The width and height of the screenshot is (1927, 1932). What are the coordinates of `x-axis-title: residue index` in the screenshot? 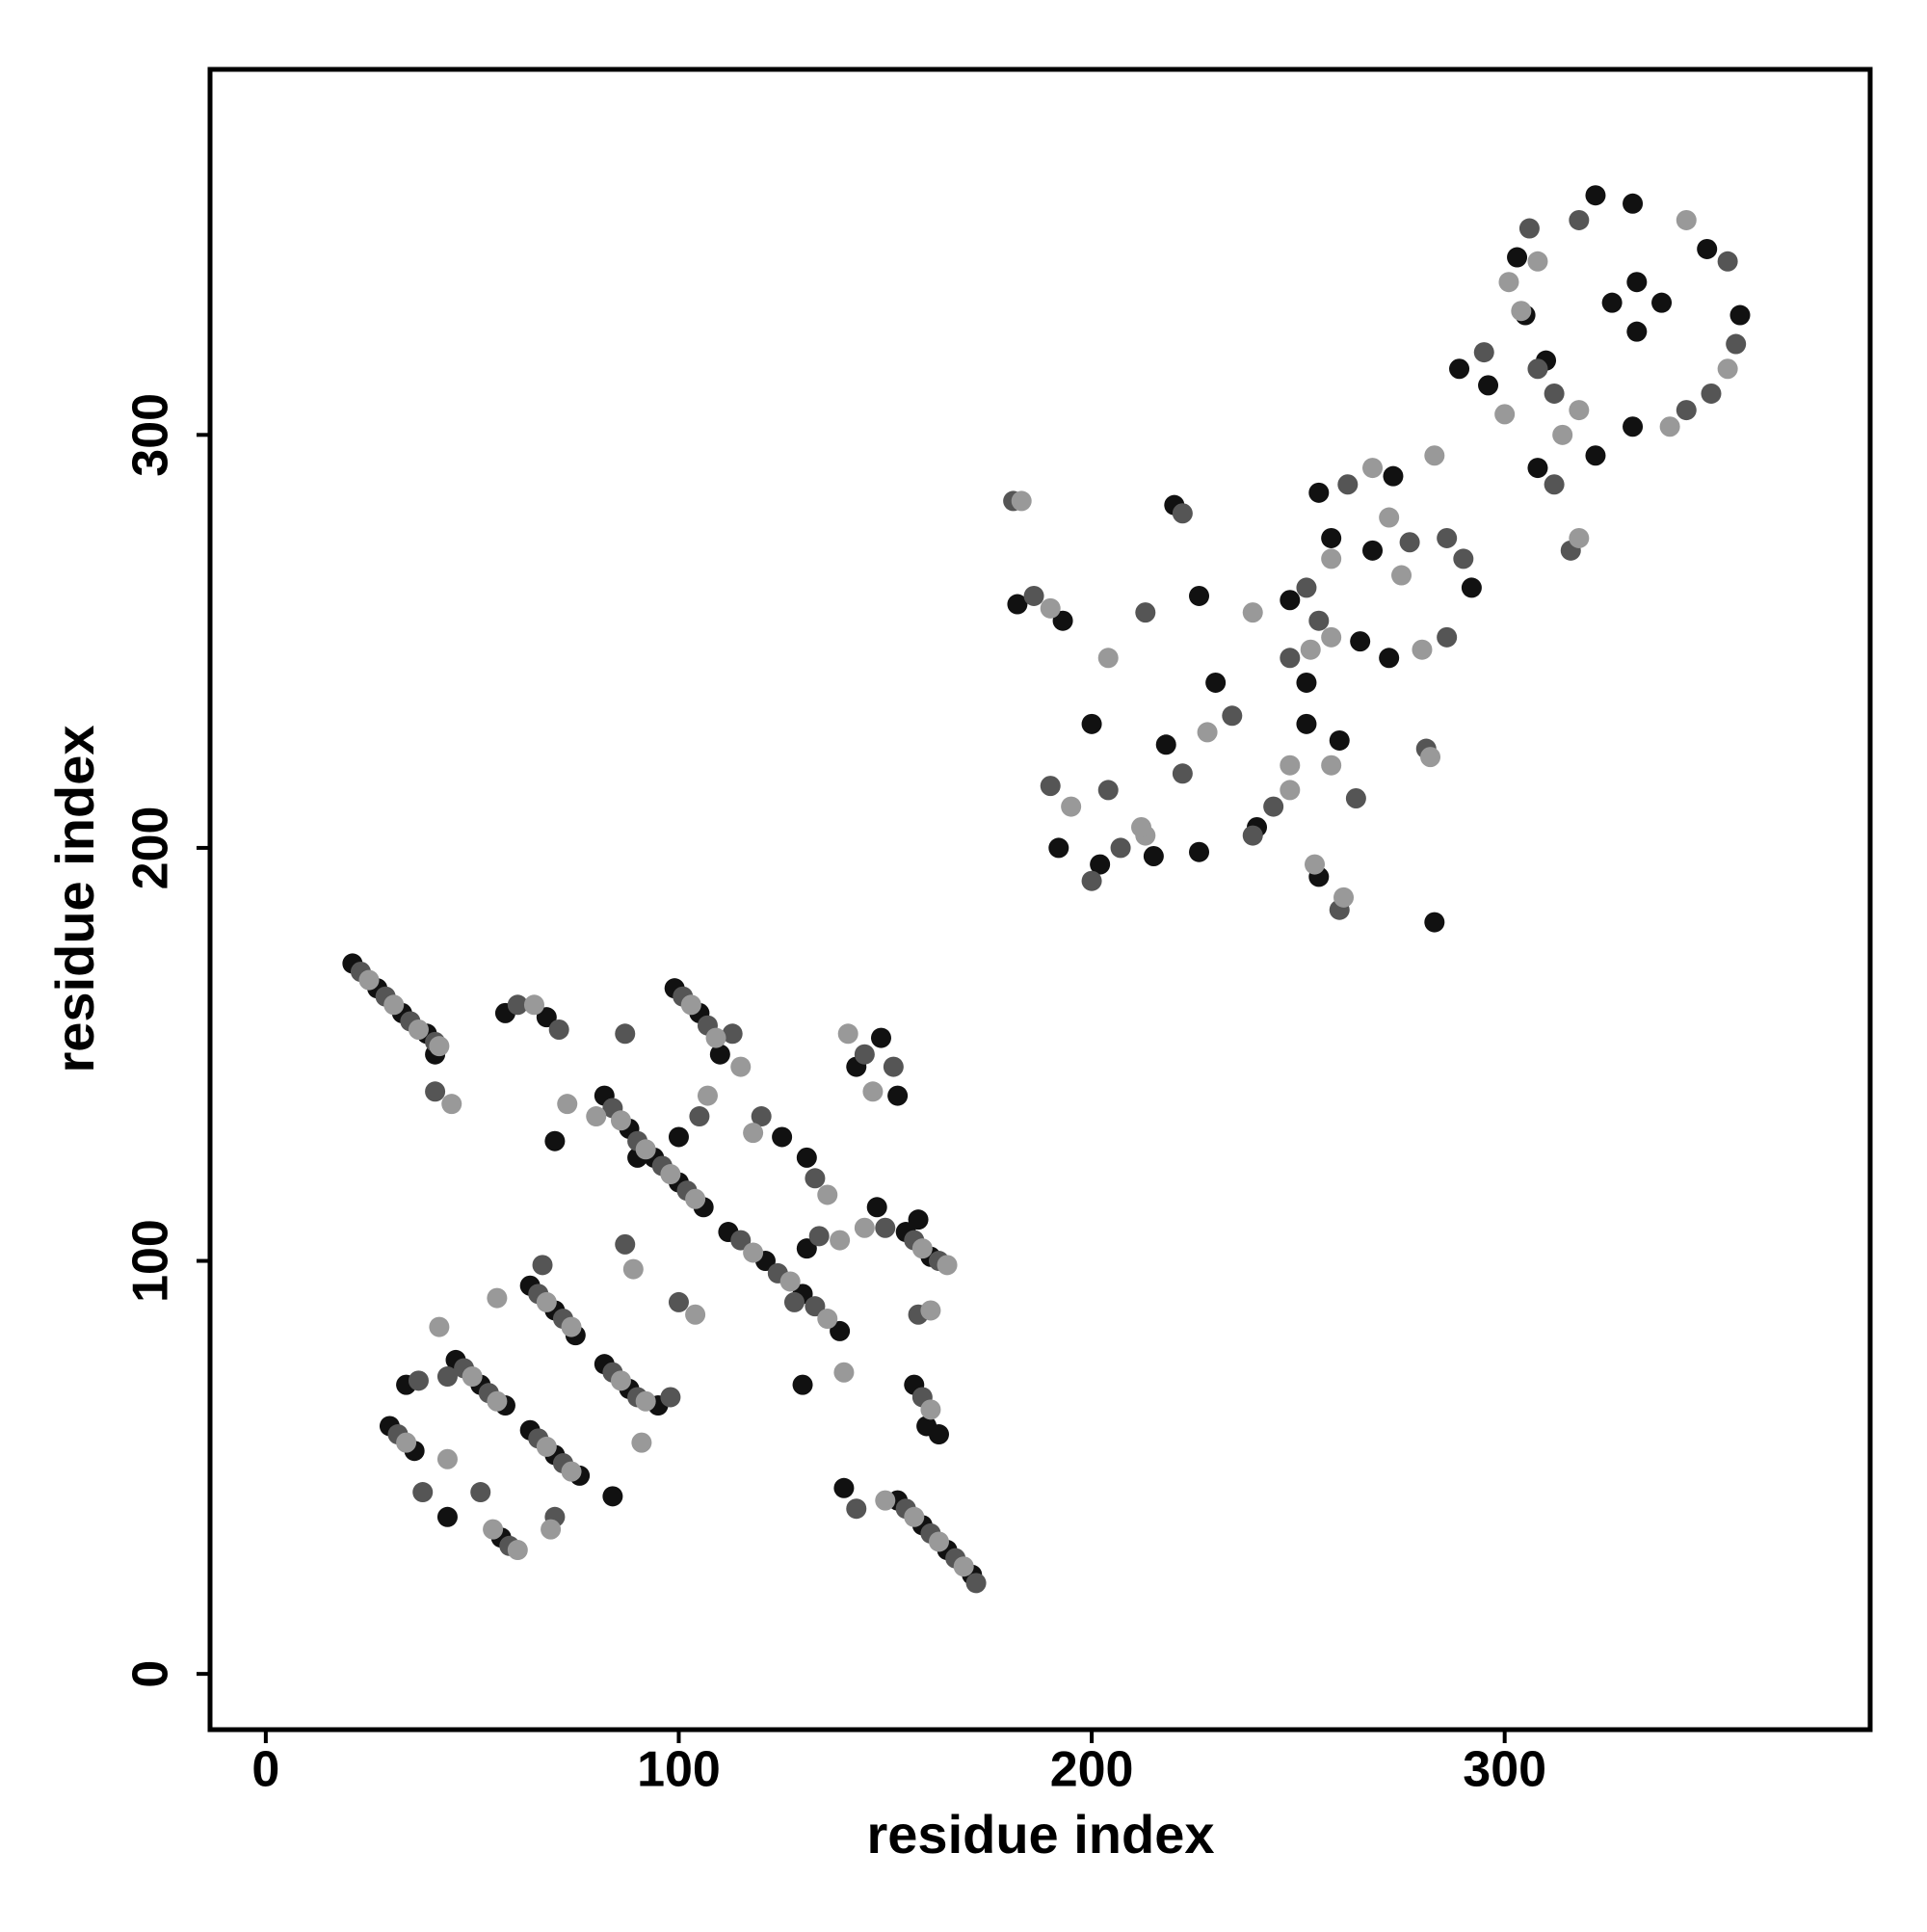 It's located at (1040, 1834).